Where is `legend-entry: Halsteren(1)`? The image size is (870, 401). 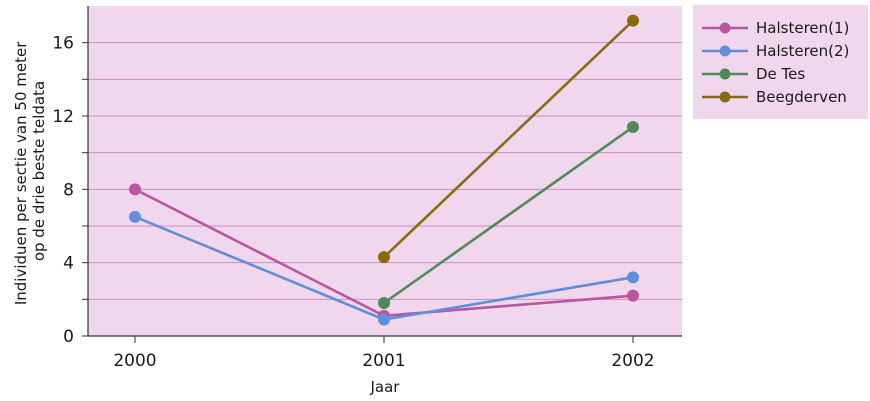
legend-entry: Halsteren(1) is located at coordinates (775, 28).